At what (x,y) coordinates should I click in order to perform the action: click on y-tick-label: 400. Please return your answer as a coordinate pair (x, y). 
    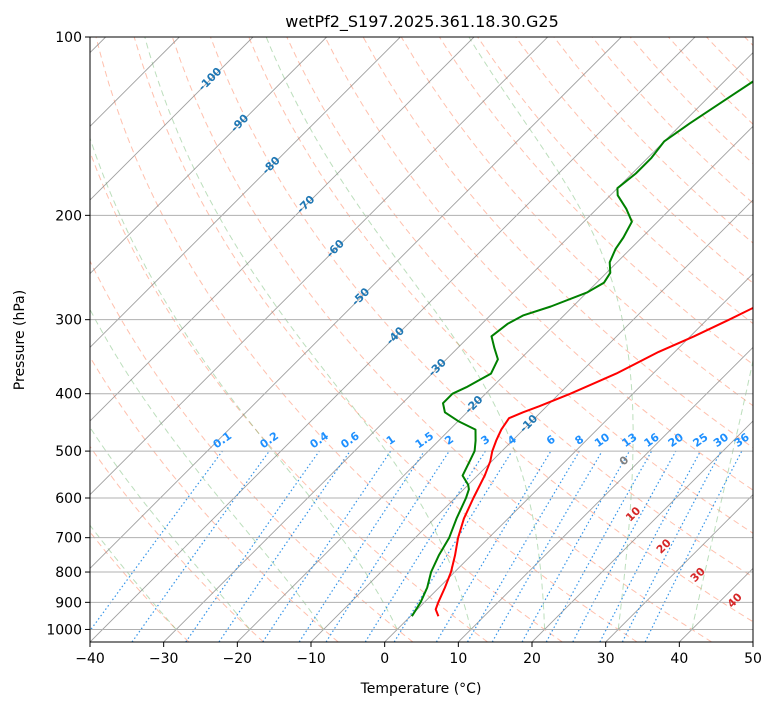
    Looking at the image, I should click on (68, 395).